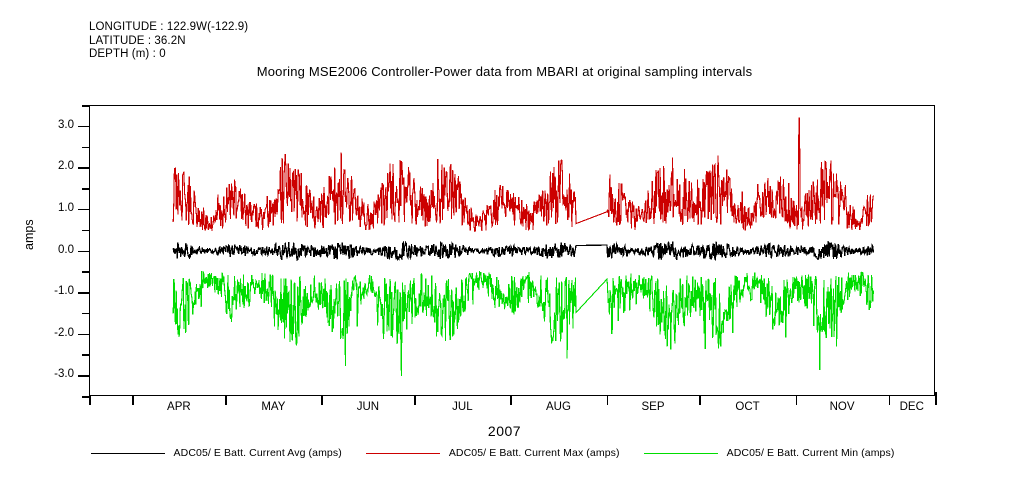  Describe the element at coordinates (127, 54) in the screenshot. I see `depth-text: DEPTH (m) : 0` at that location.